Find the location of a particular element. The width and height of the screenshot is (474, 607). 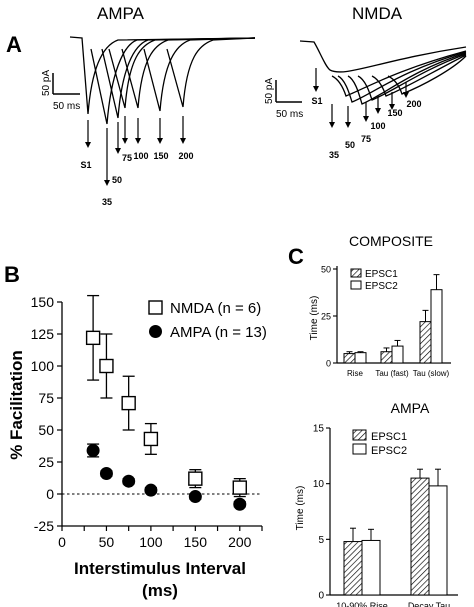

nmda-traces is located at coordinates (383, 72).